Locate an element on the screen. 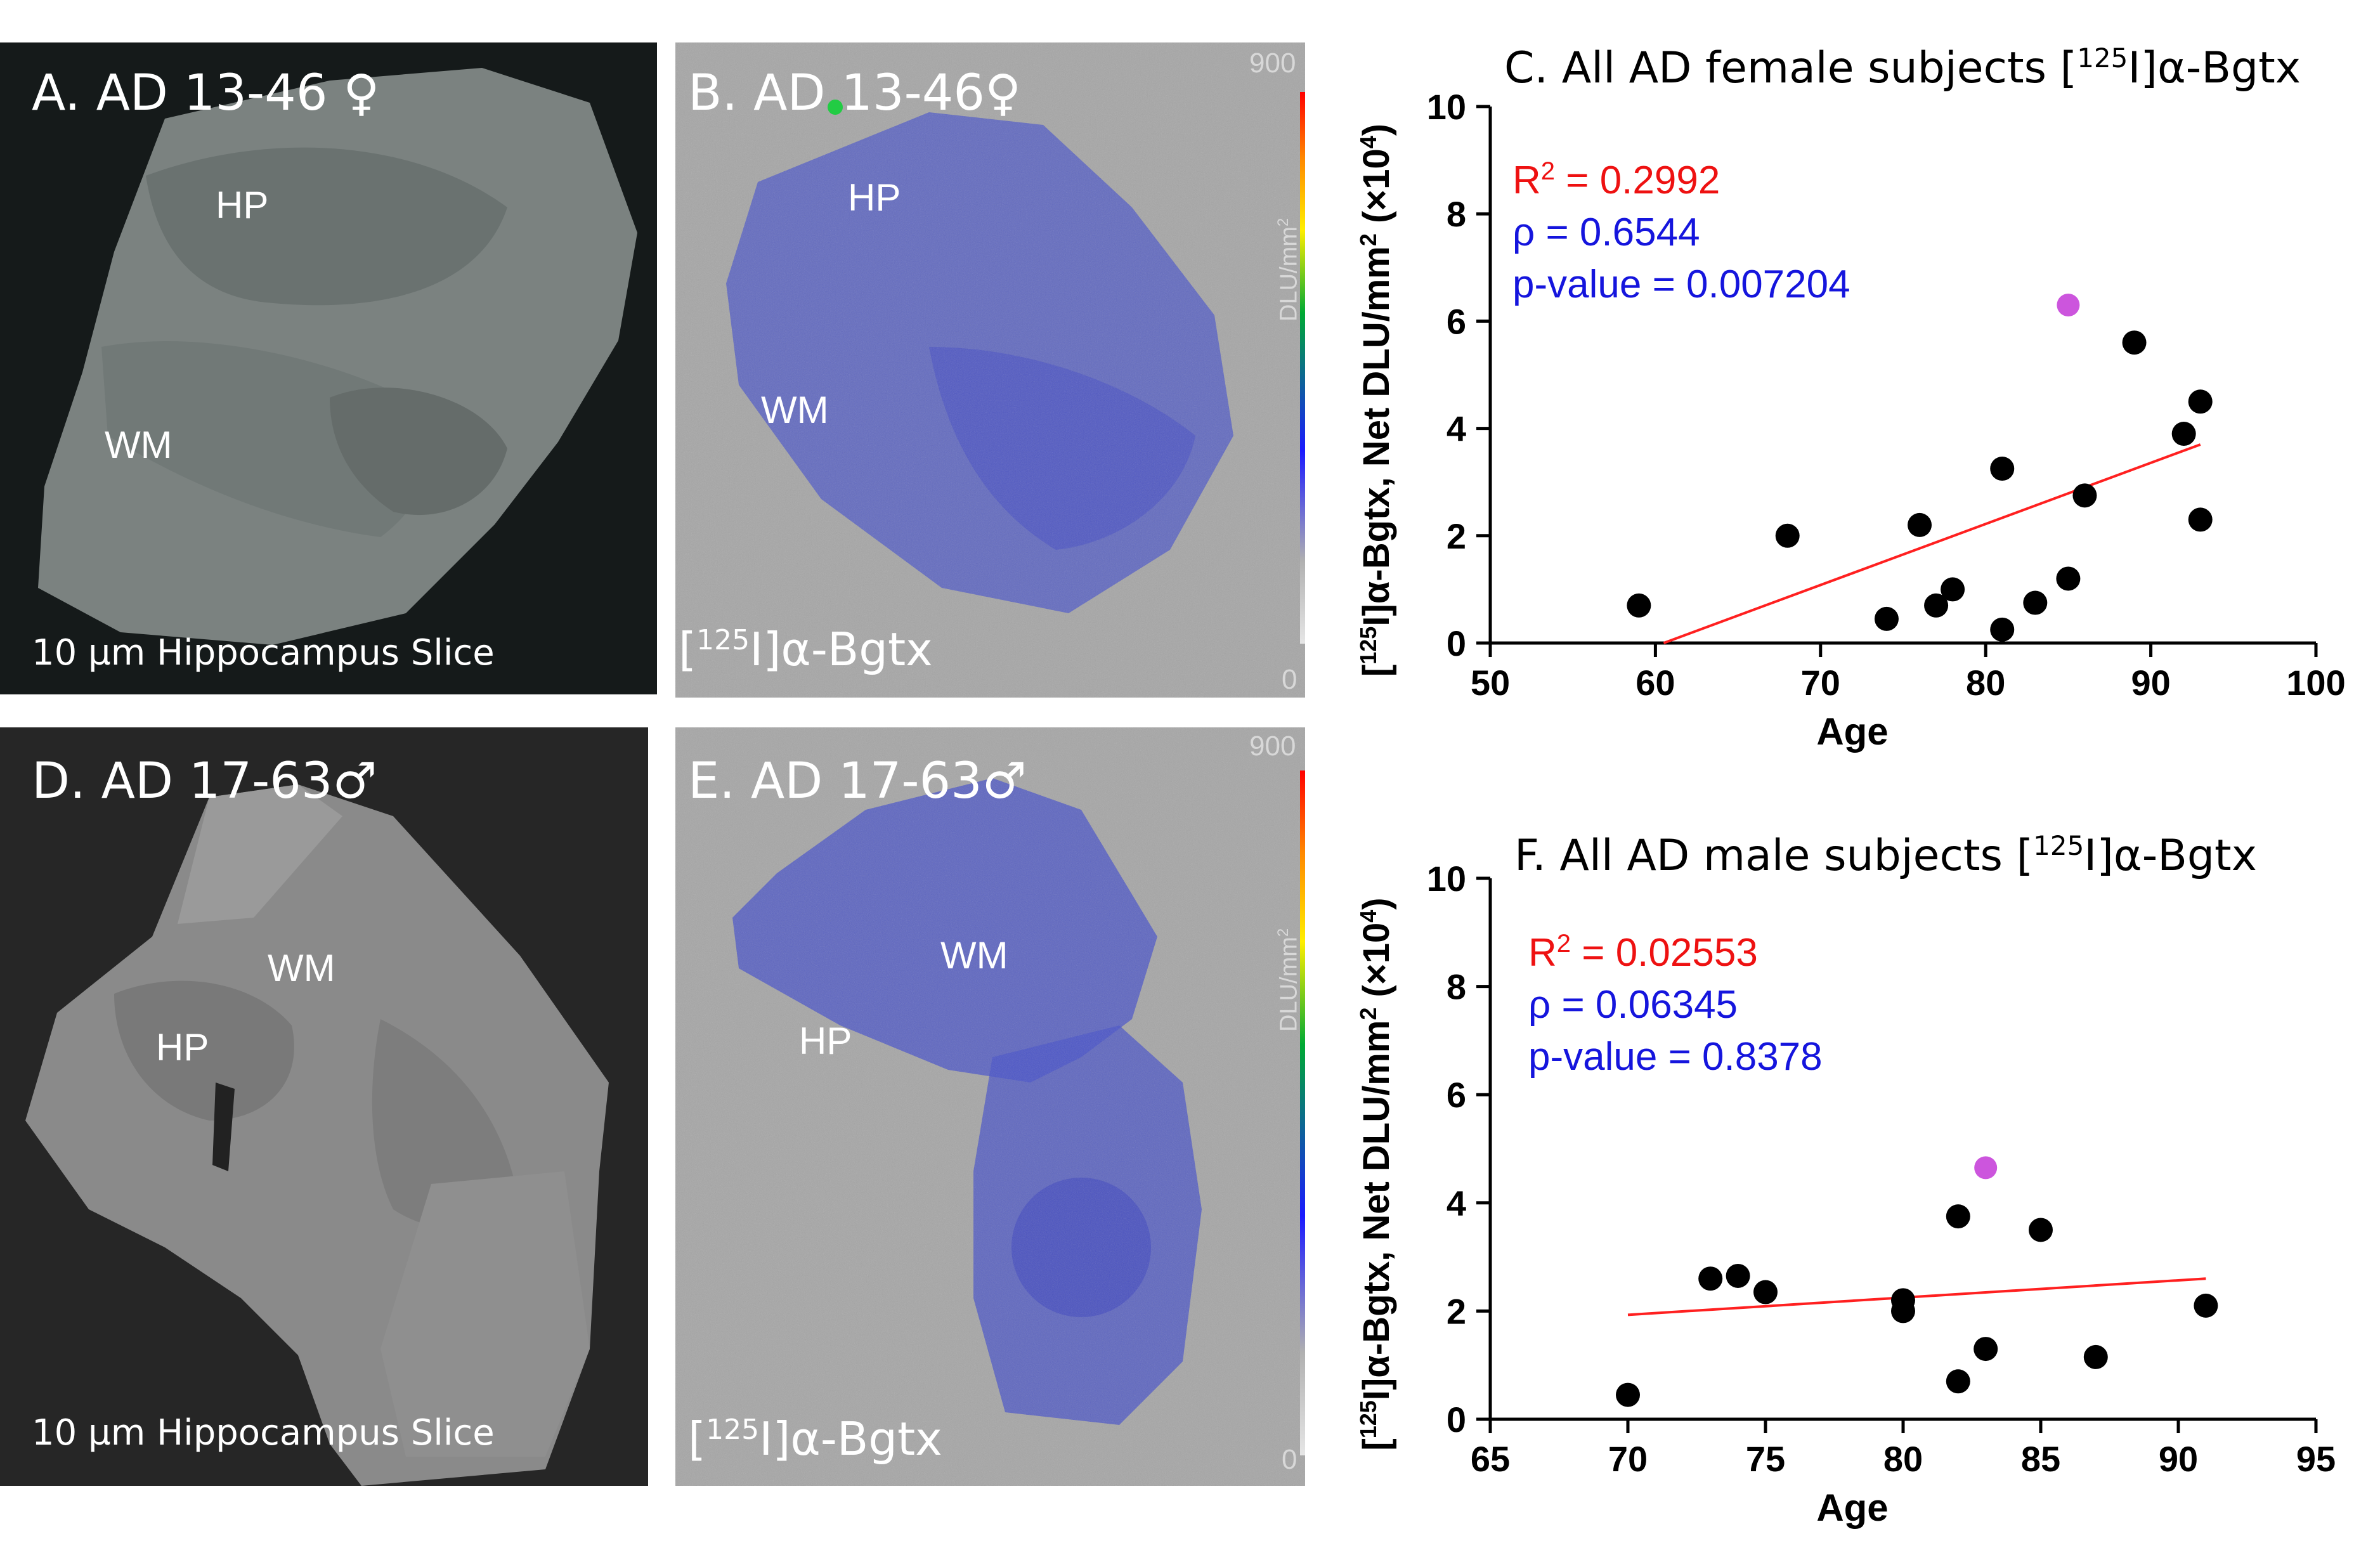  chart-f-x-tick-label: 70 is located at coordinates (1628, 1459).